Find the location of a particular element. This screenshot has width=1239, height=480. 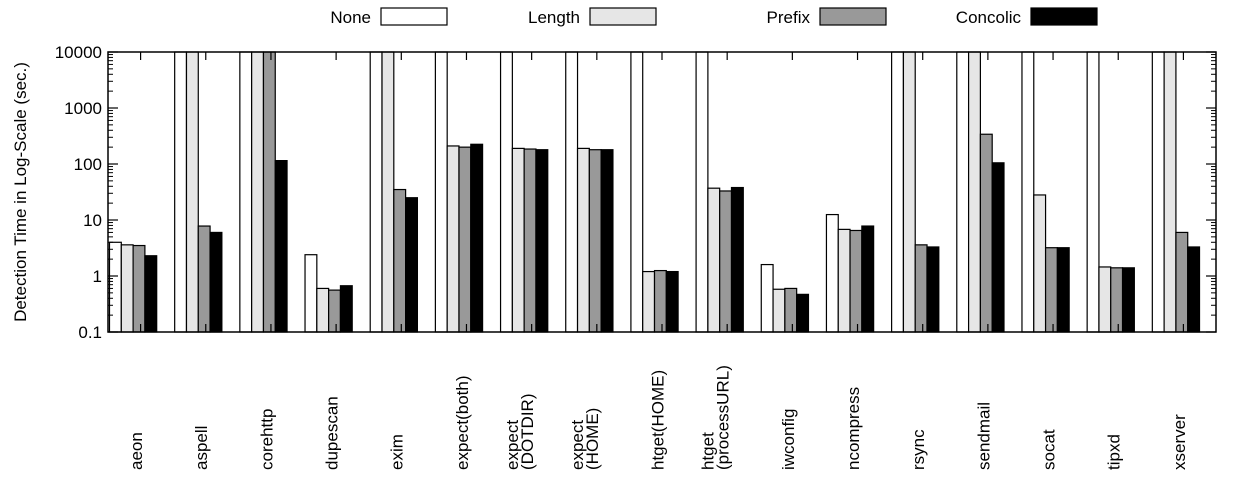

bar-length-xserver is located at coordinates (1170, 192).